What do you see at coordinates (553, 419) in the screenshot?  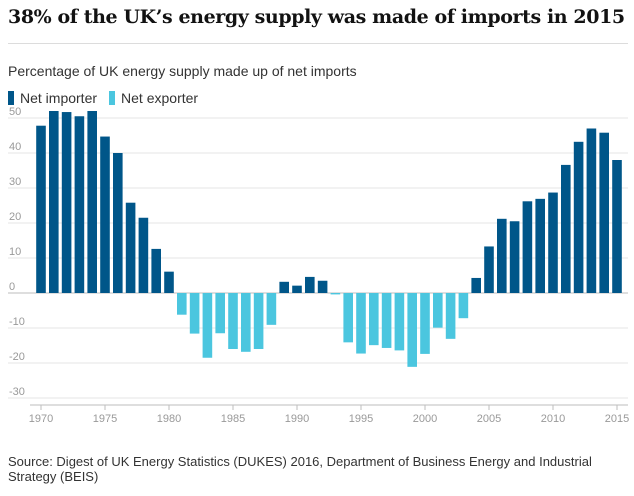 I see `x-tick-label: 2010` at bounding box center [553, 419].